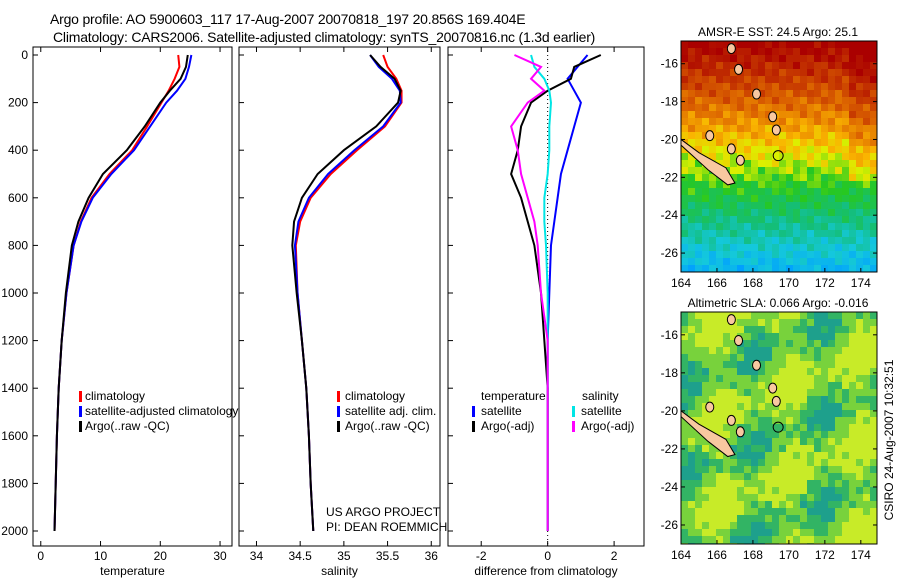  I want to click on y-tick-label: 1200, so click(14, 341).